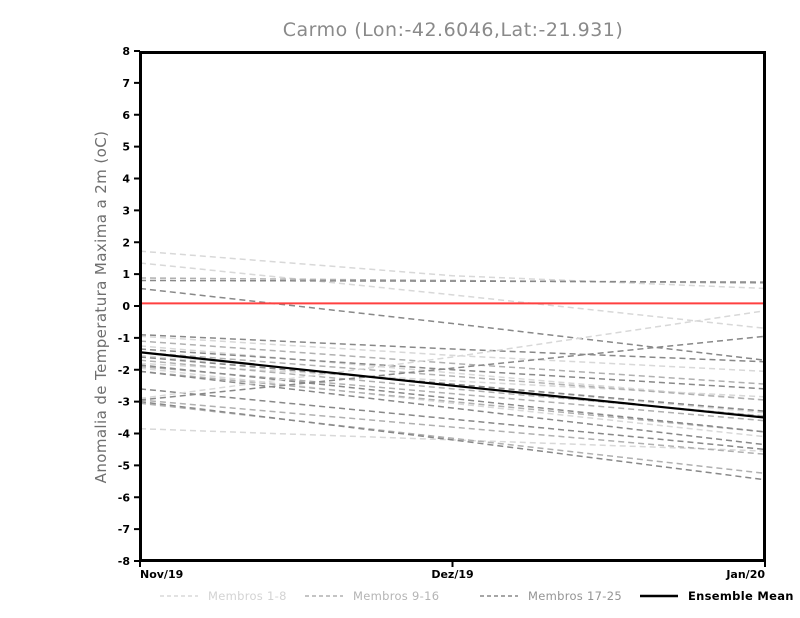 The height and width of the screenshot is (618, 800). What do you see at coordinates (124, 402) in the screenshot?
I see `y-tick-label: -3` at bounding box center [124, 402].